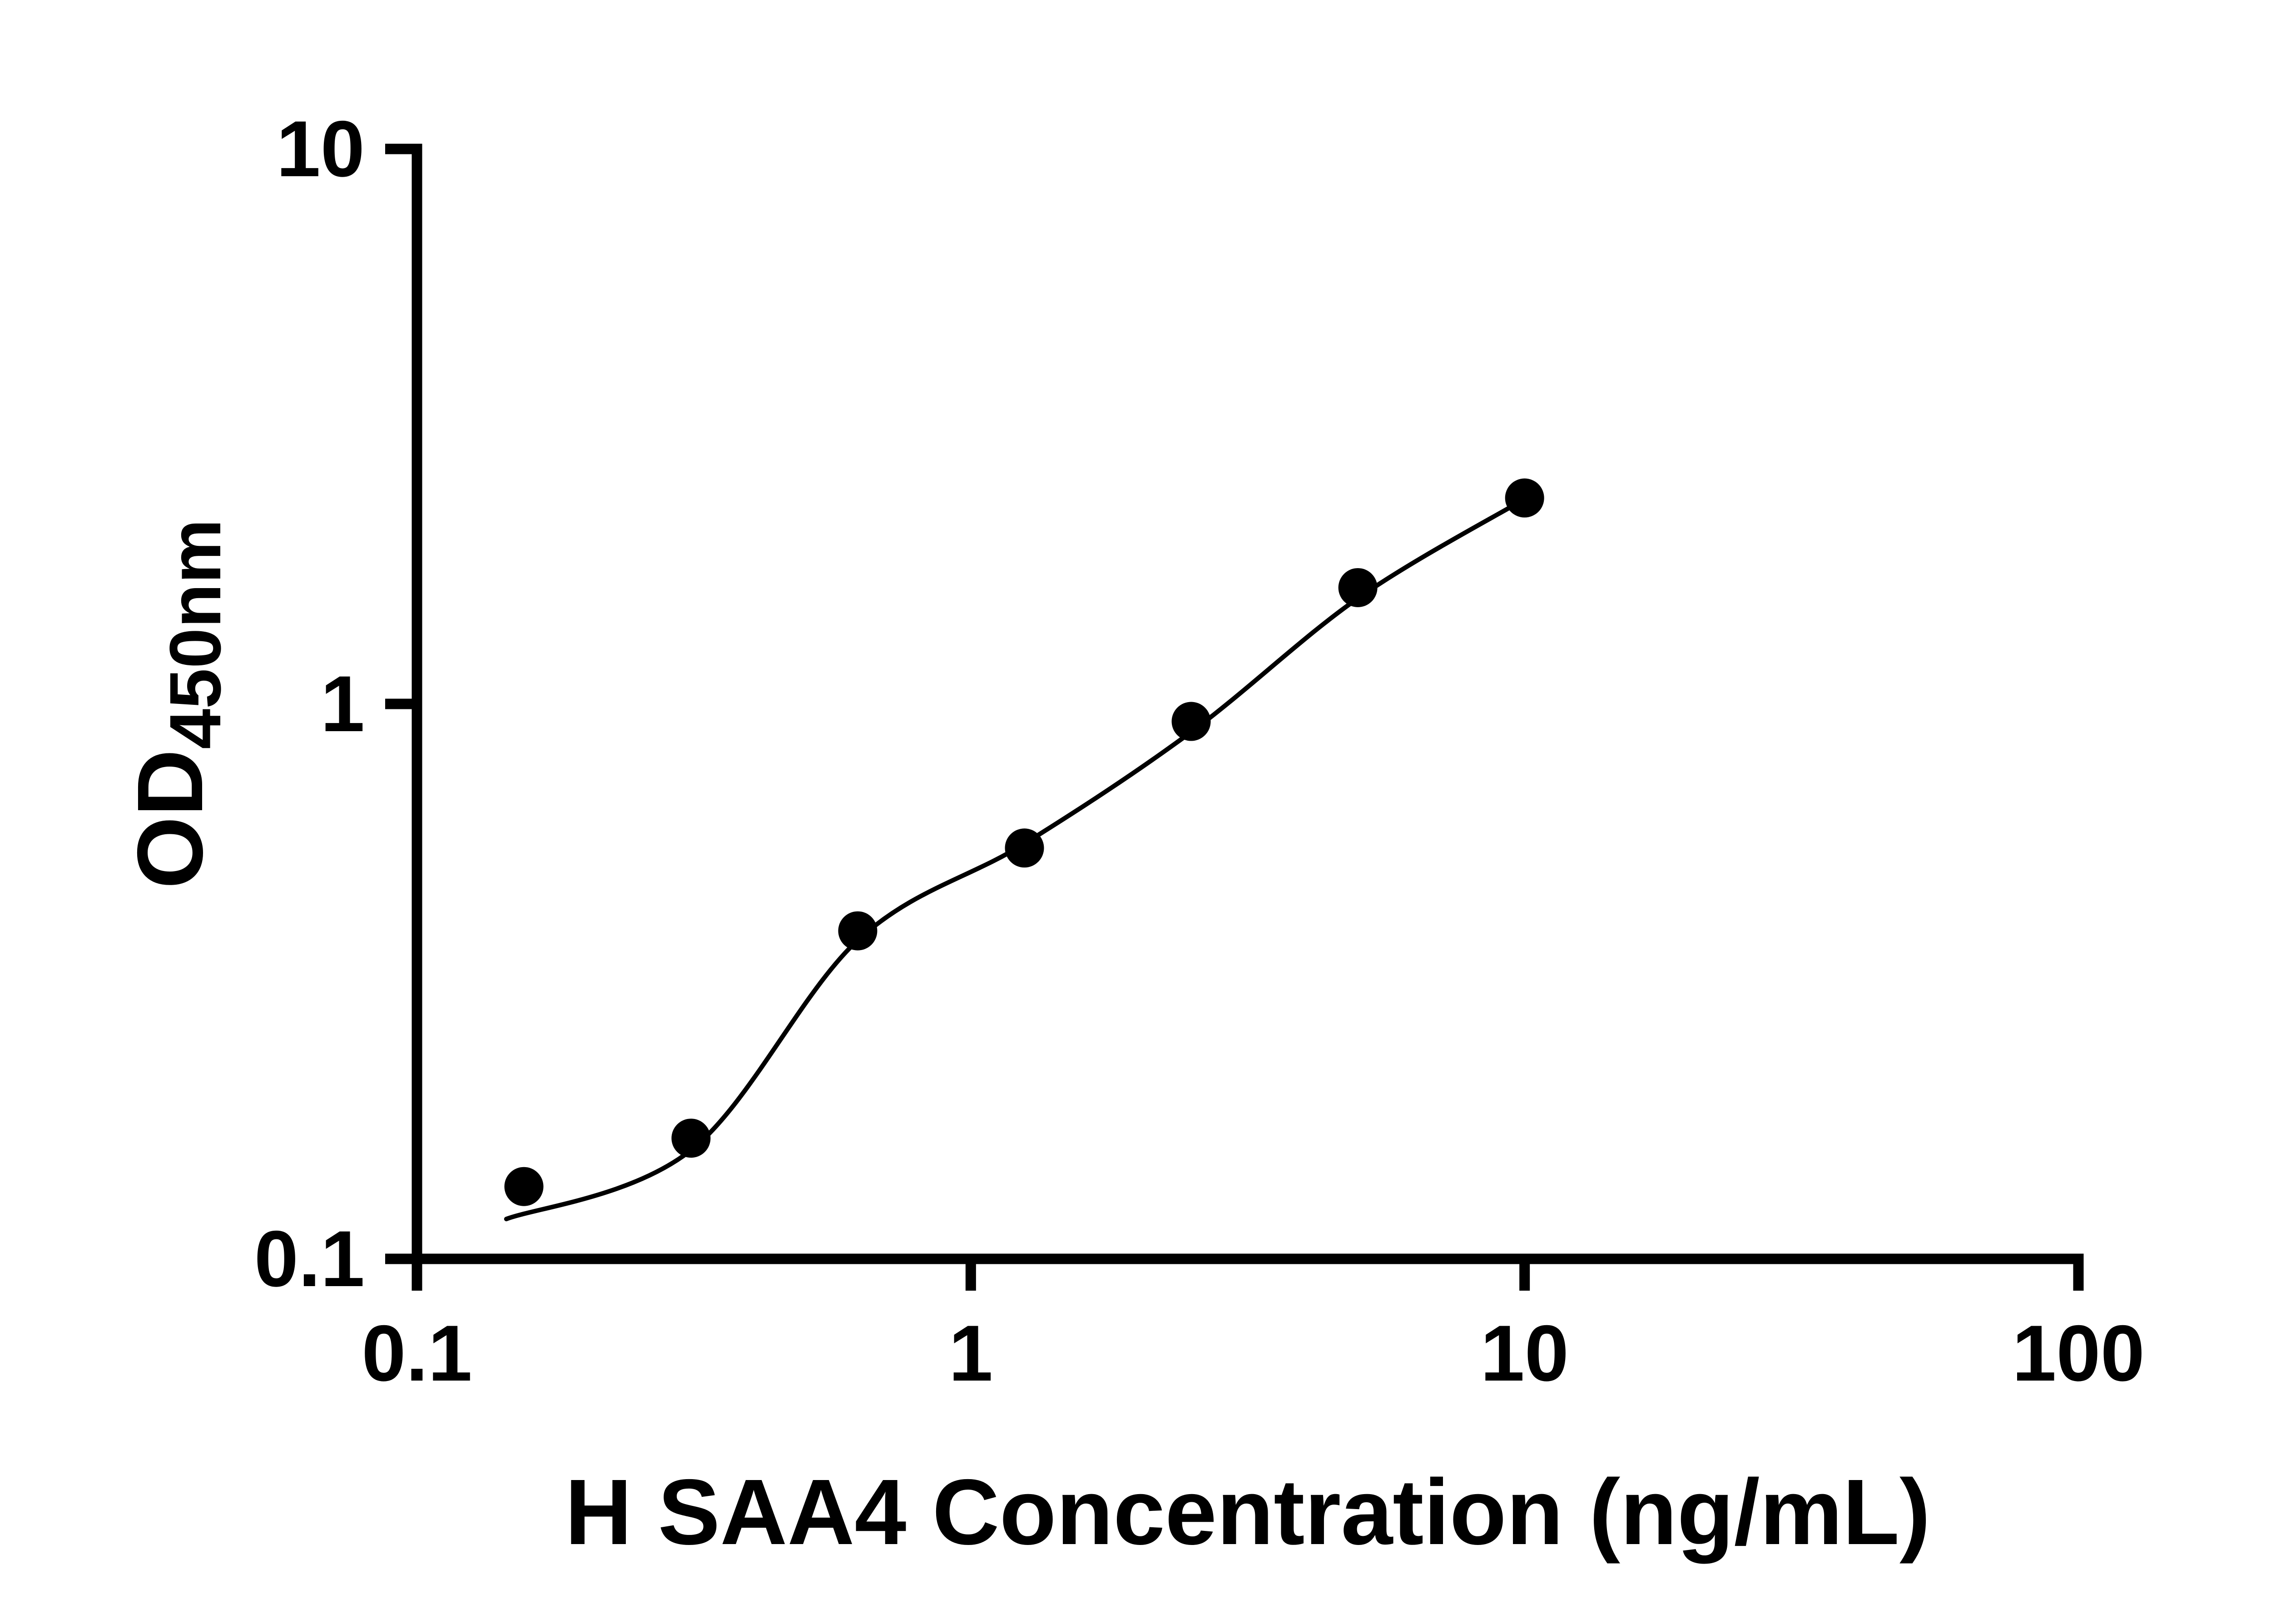 The height and width of the screenshot is (1624, 2271). Describe the element at coordinates (343, 704) in the screenshot. I see `y-tick-label: 1` at that location.